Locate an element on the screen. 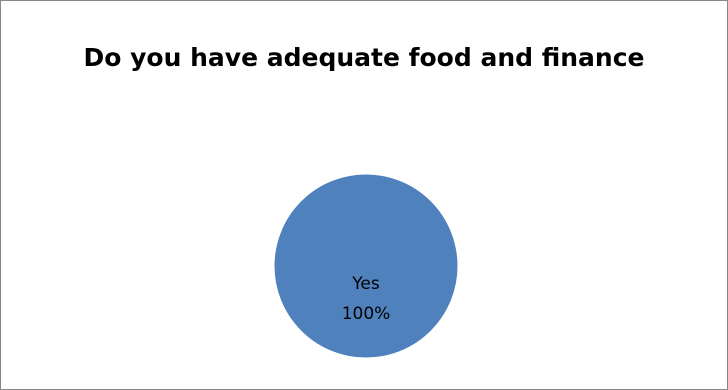 This screenshot has width=728, height=390. slice-label-percent: 100% is located at coordinates (366, 314).